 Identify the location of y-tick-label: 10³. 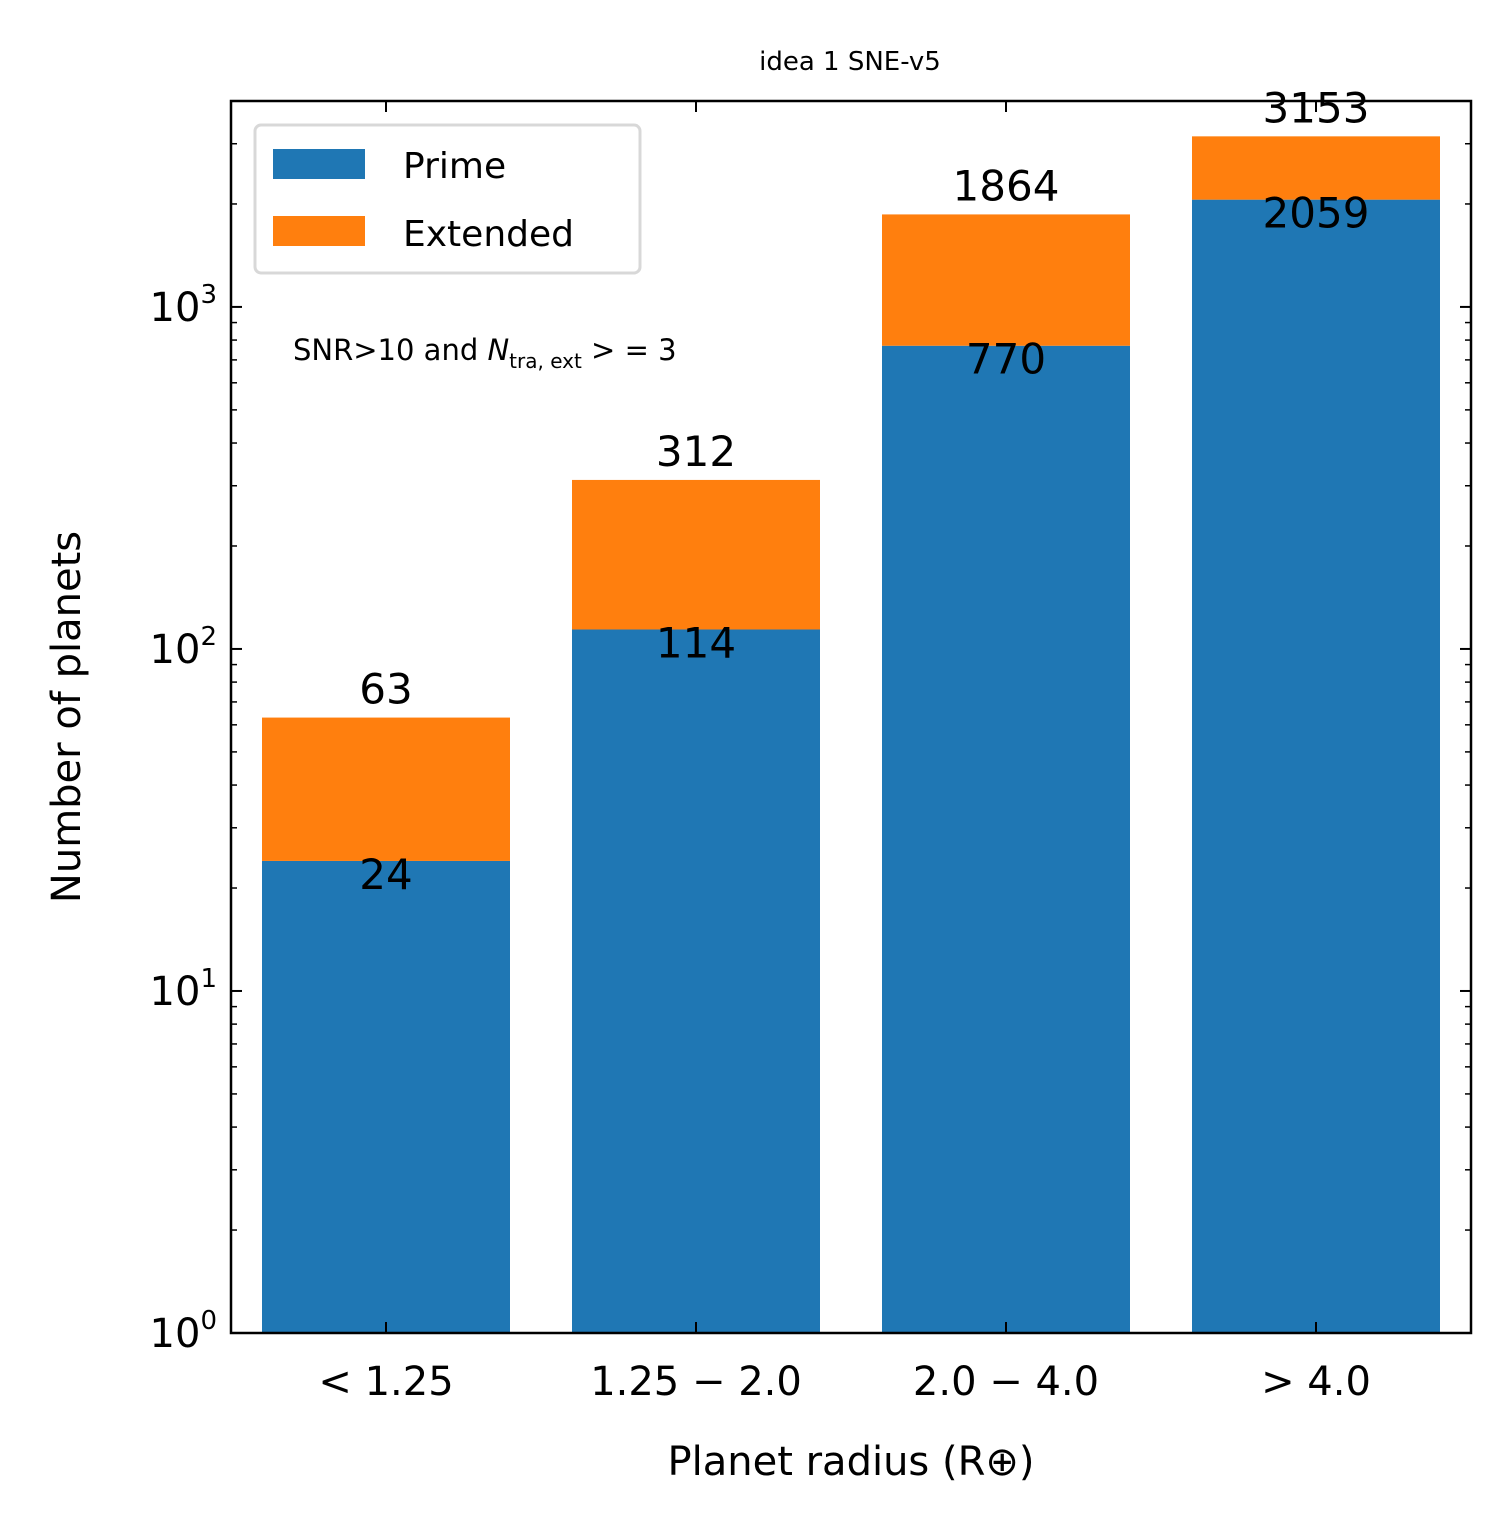
(183, 305).